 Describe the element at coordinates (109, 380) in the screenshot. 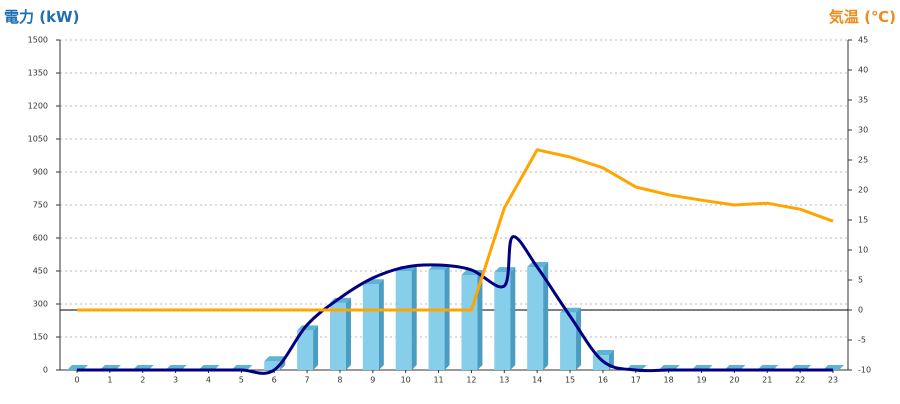

I see `x-tick-label: 1` at that location.